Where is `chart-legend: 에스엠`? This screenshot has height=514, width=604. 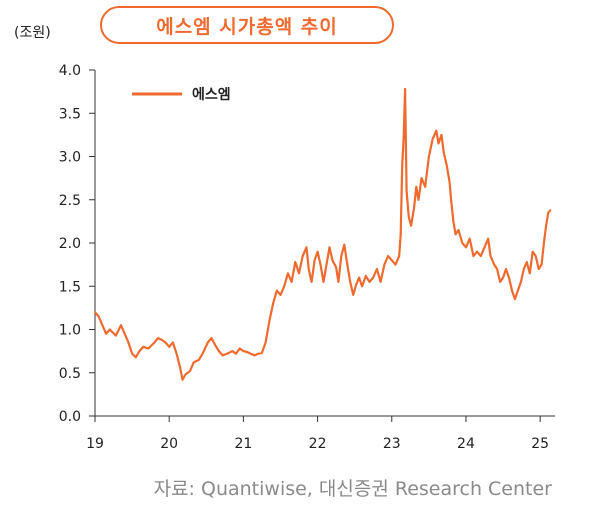 chart-legend: 에스엠 is located at coordinates (181, 95).